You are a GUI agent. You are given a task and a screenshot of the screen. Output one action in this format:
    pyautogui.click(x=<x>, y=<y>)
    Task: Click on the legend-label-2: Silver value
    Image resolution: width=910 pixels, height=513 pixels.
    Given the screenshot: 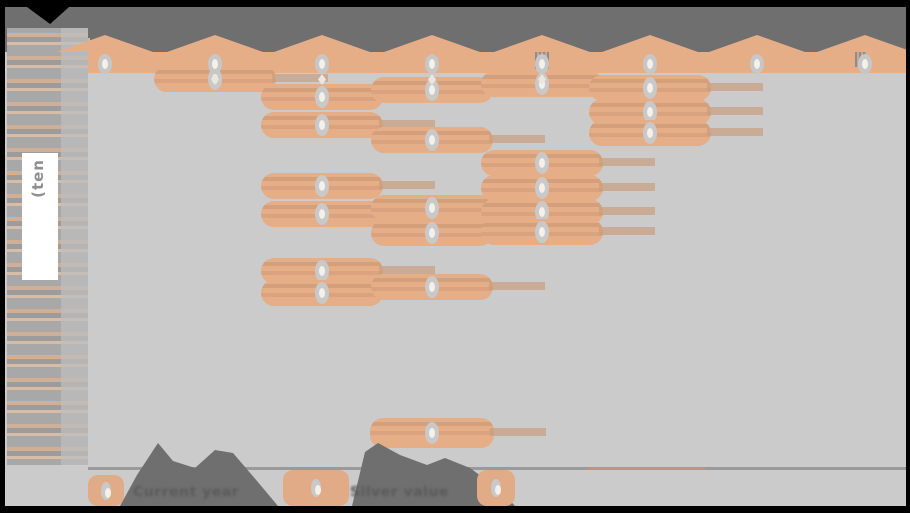 What is the action you would take?
    pyautogui.click(x=399, y=492)
    